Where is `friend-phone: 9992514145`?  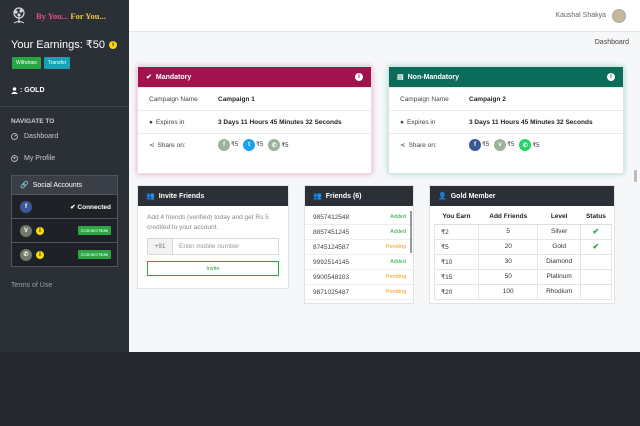 friend-phone: 9992514145 is located at coordinates (331, 262).